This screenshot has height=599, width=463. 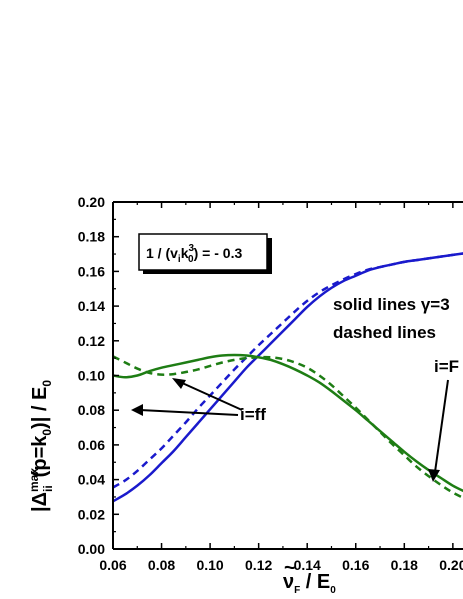 What do you see at coordinates (258, 565) in the screenshot?
I see `x-tick-label: 0.12` at bounding box center [258, 565].